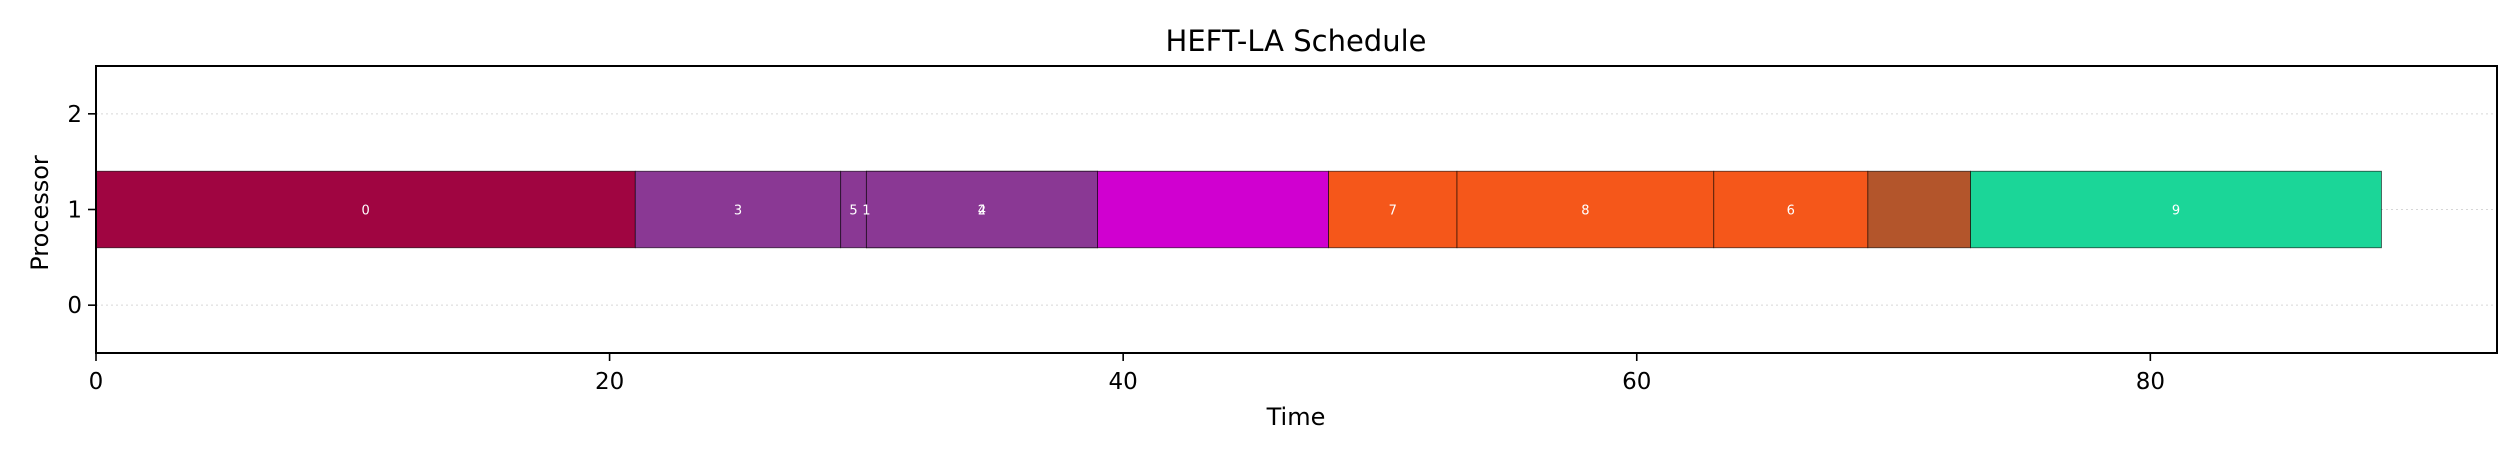  Describe the element at coordinates (1636, 382) in the screenshot. I see `x-tick-label-3: 60` at that location.